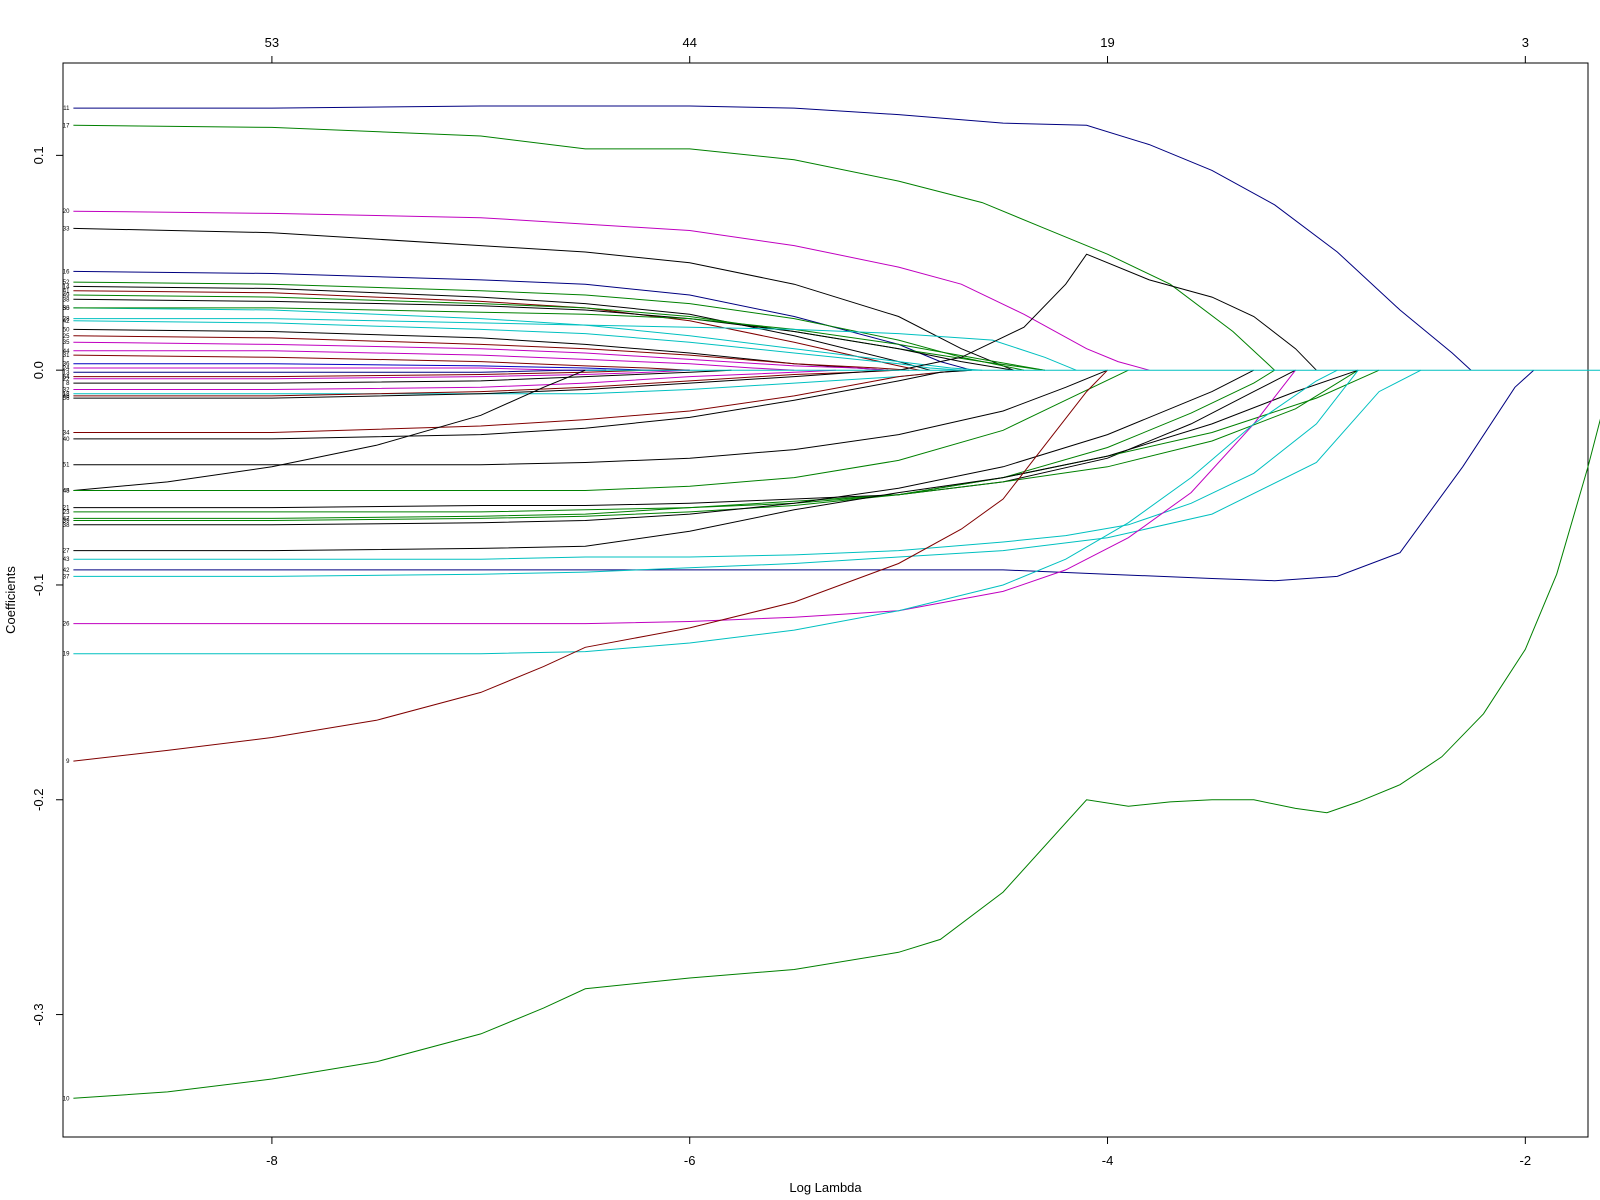 Image resolution: width=1600 pixels, height=1200 pixels. What do you see at coordinates (66, 287) in the screenshot?
I see `series-label: 14` at bounding box center [66, 287].